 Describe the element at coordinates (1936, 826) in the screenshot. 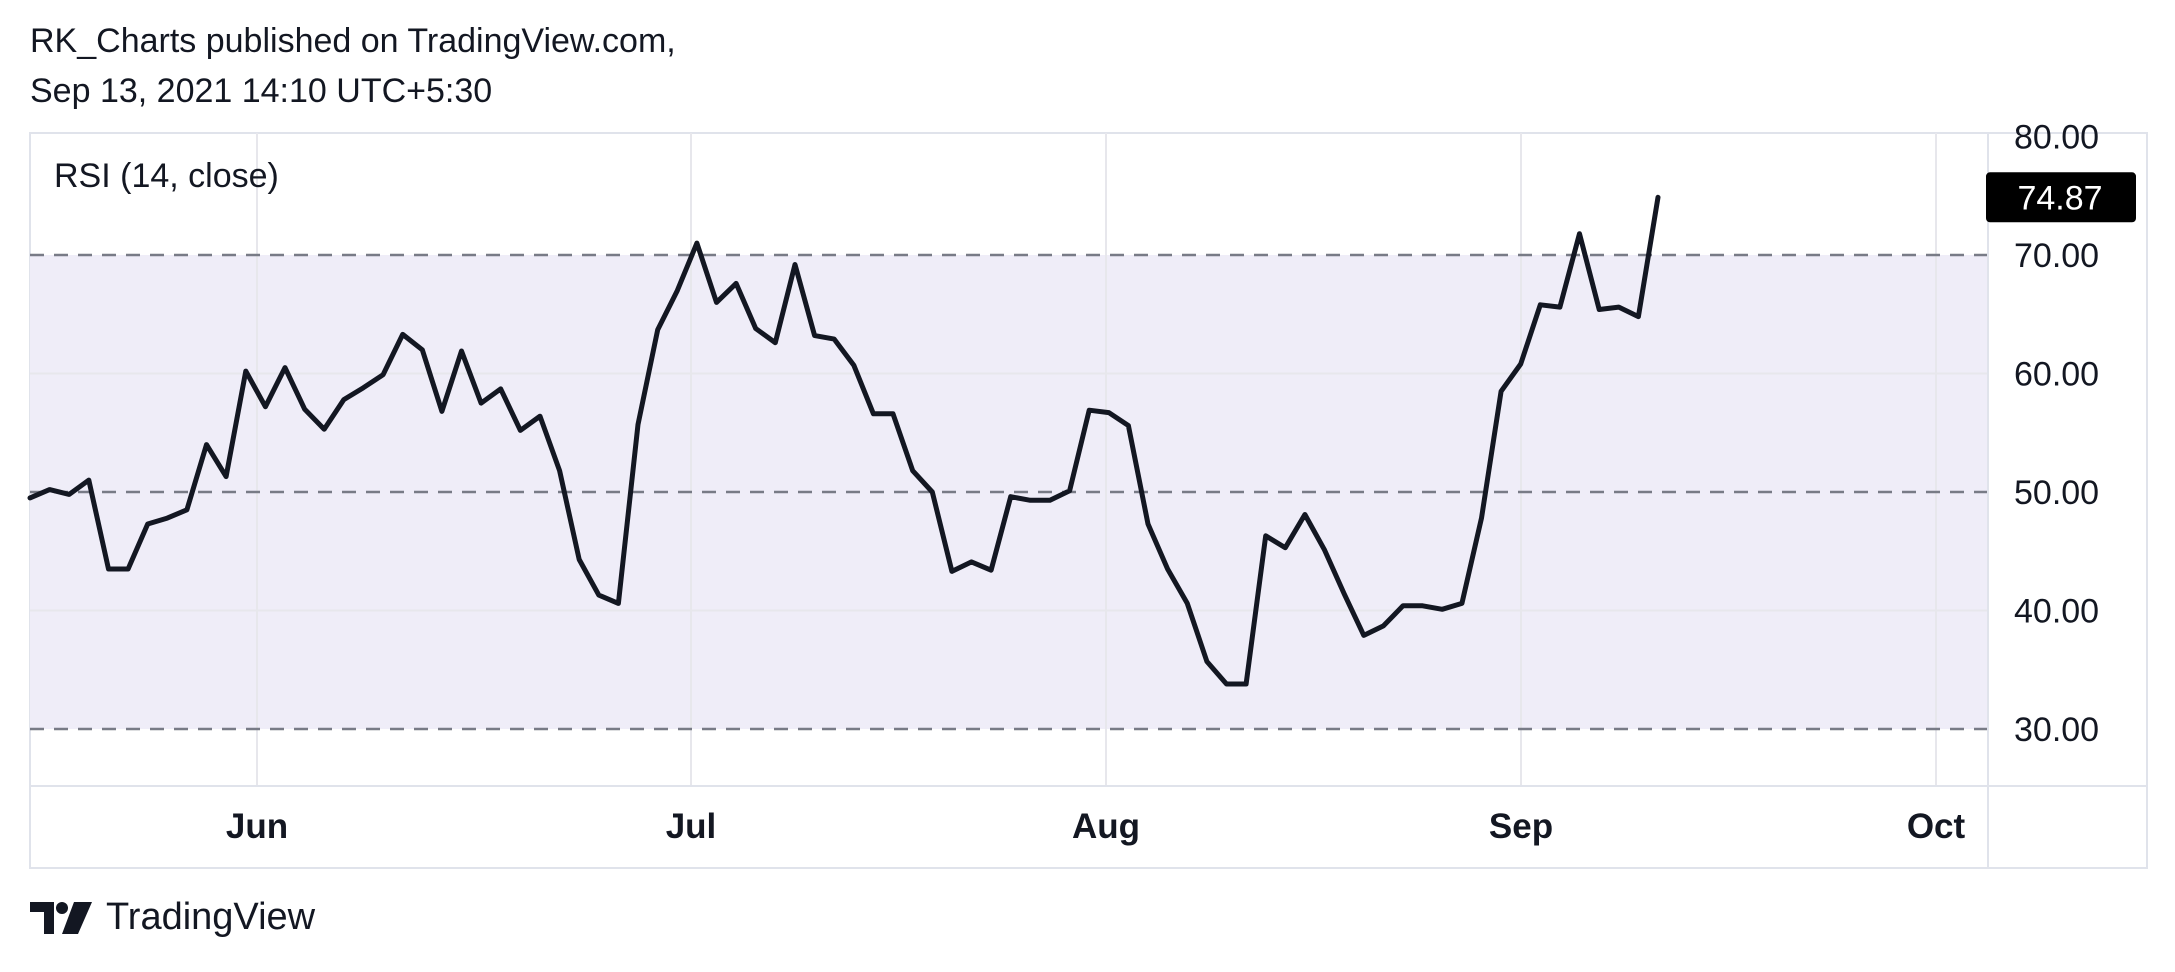

I see `x-tick-label-oct: Oct` at that location.